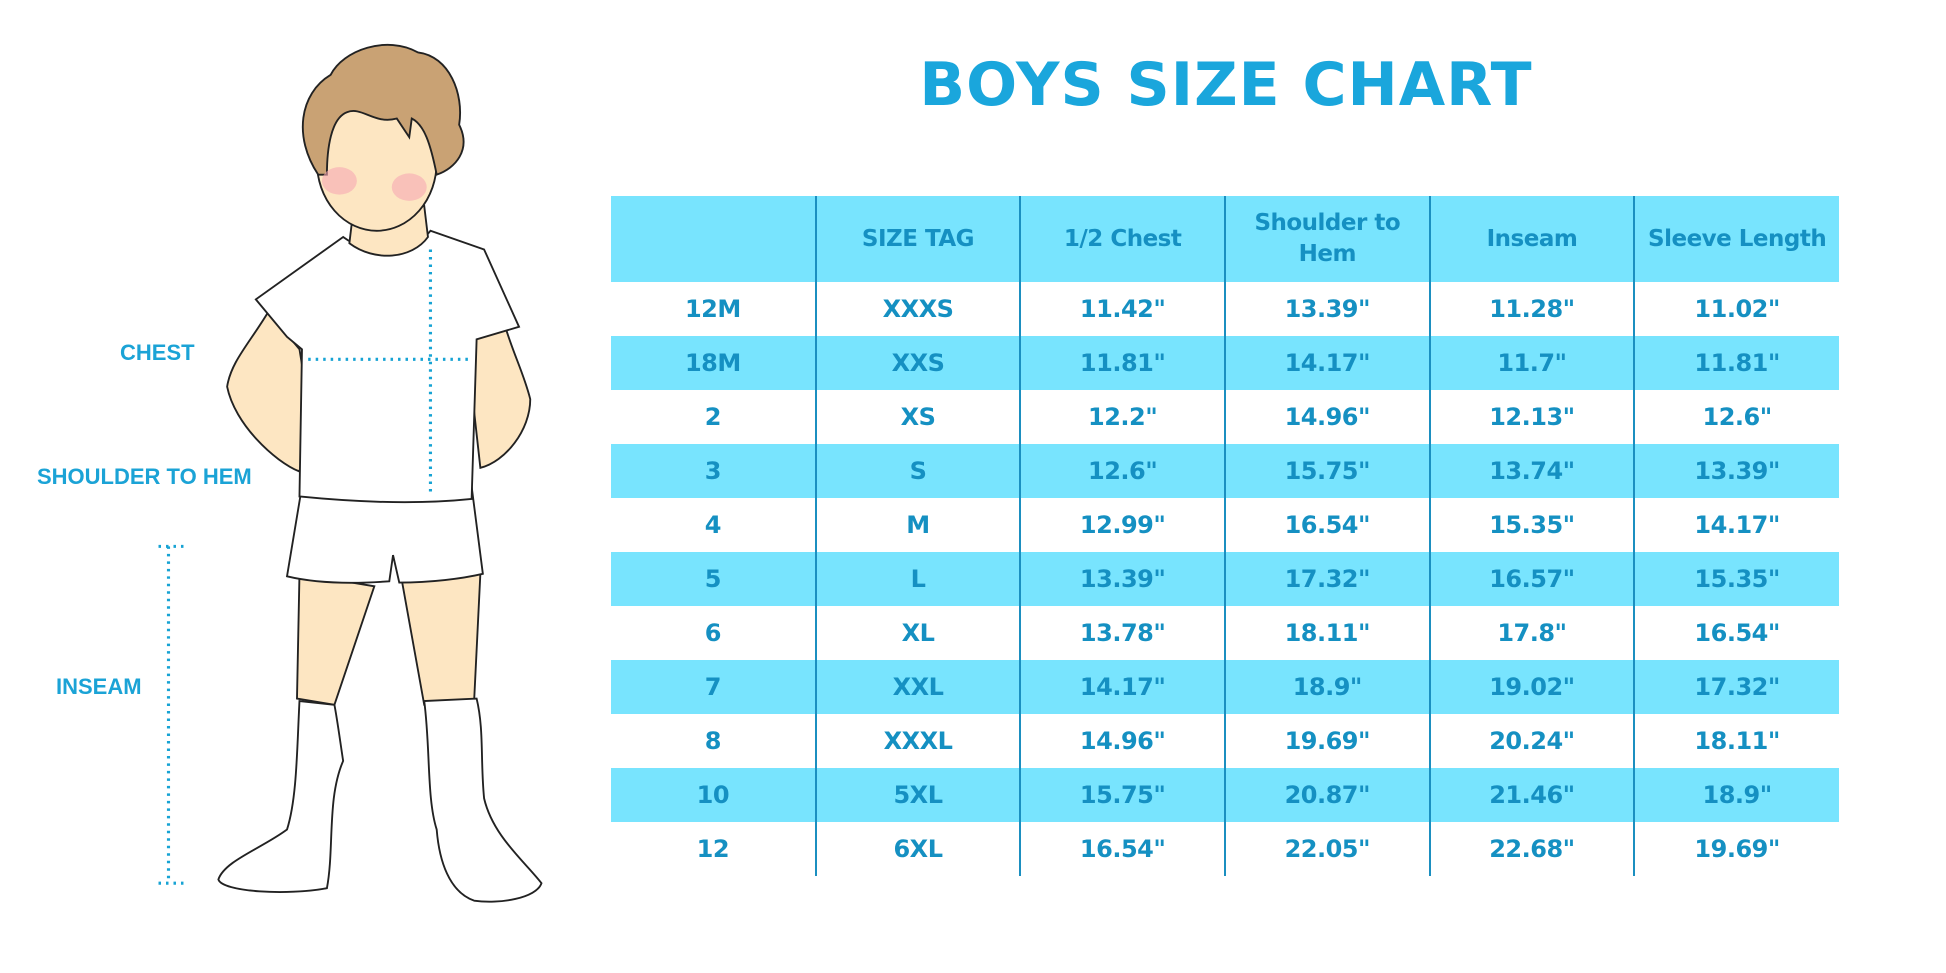 Image resolution: width=1946 pixels, height=973 pixels. Describe the element at coordinates (1736, 239) in the screenshot. I see `column-header: Sleeve Length` at that location.